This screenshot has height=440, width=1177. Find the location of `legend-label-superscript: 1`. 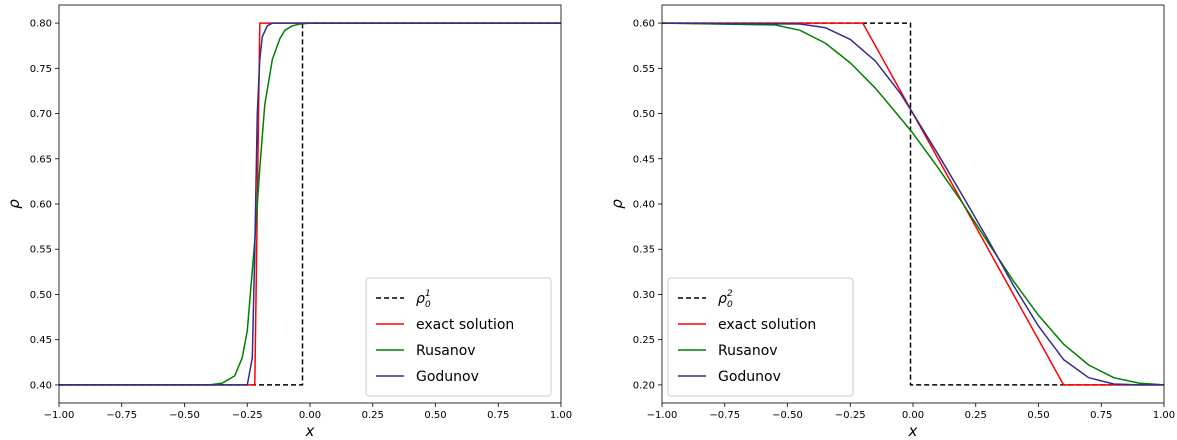

legend-label-superscript: 1 is located at coordinates (428, 294).